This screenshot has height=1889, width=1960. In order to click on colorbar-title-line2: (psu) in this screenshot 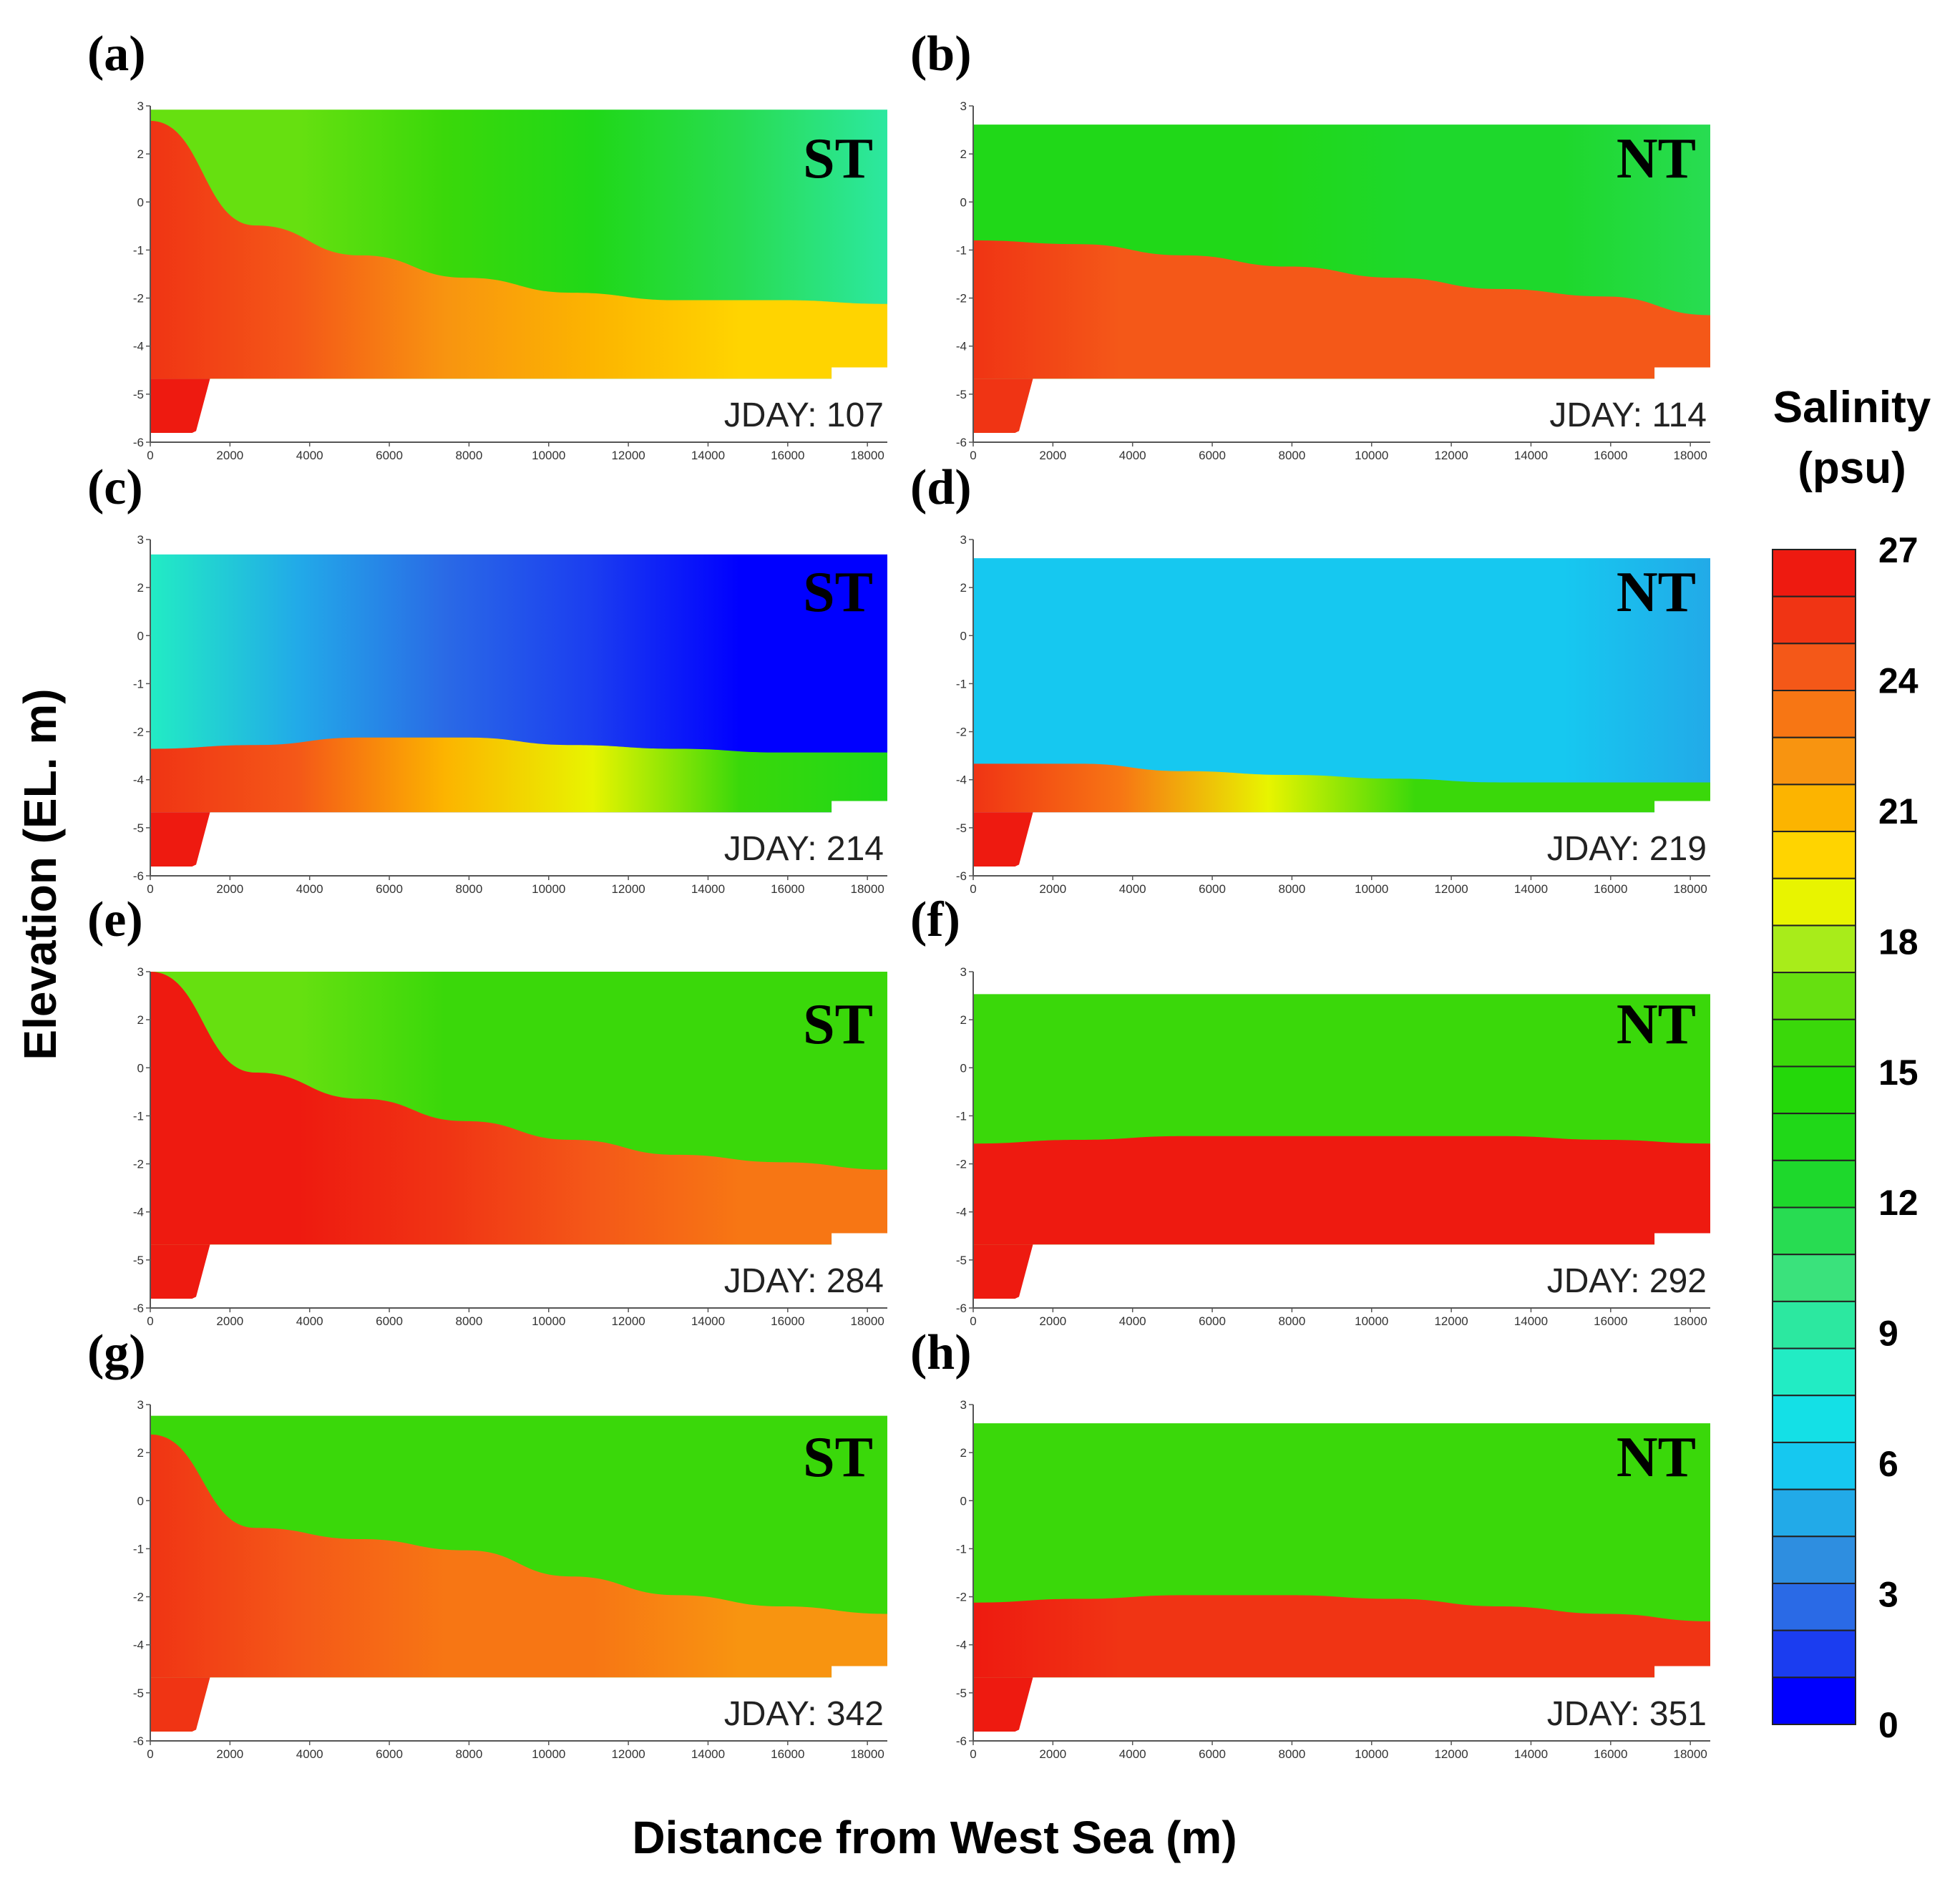, I will do `click(1852, 469)`.